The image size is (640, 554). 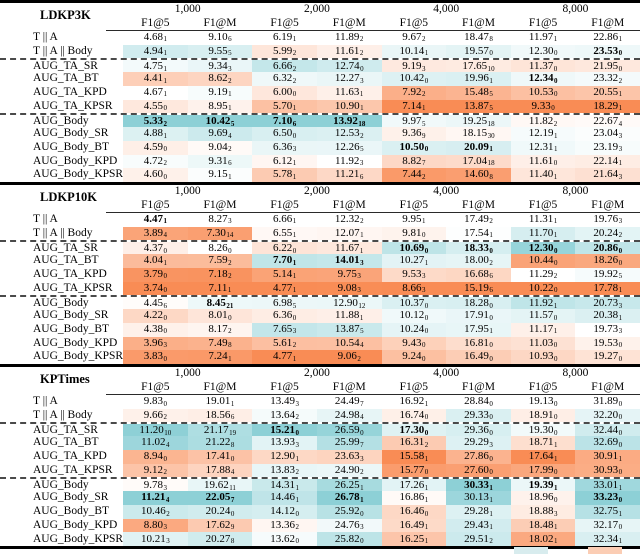 I want to click on metric-value: 18.00, so click(x=476, y=260).